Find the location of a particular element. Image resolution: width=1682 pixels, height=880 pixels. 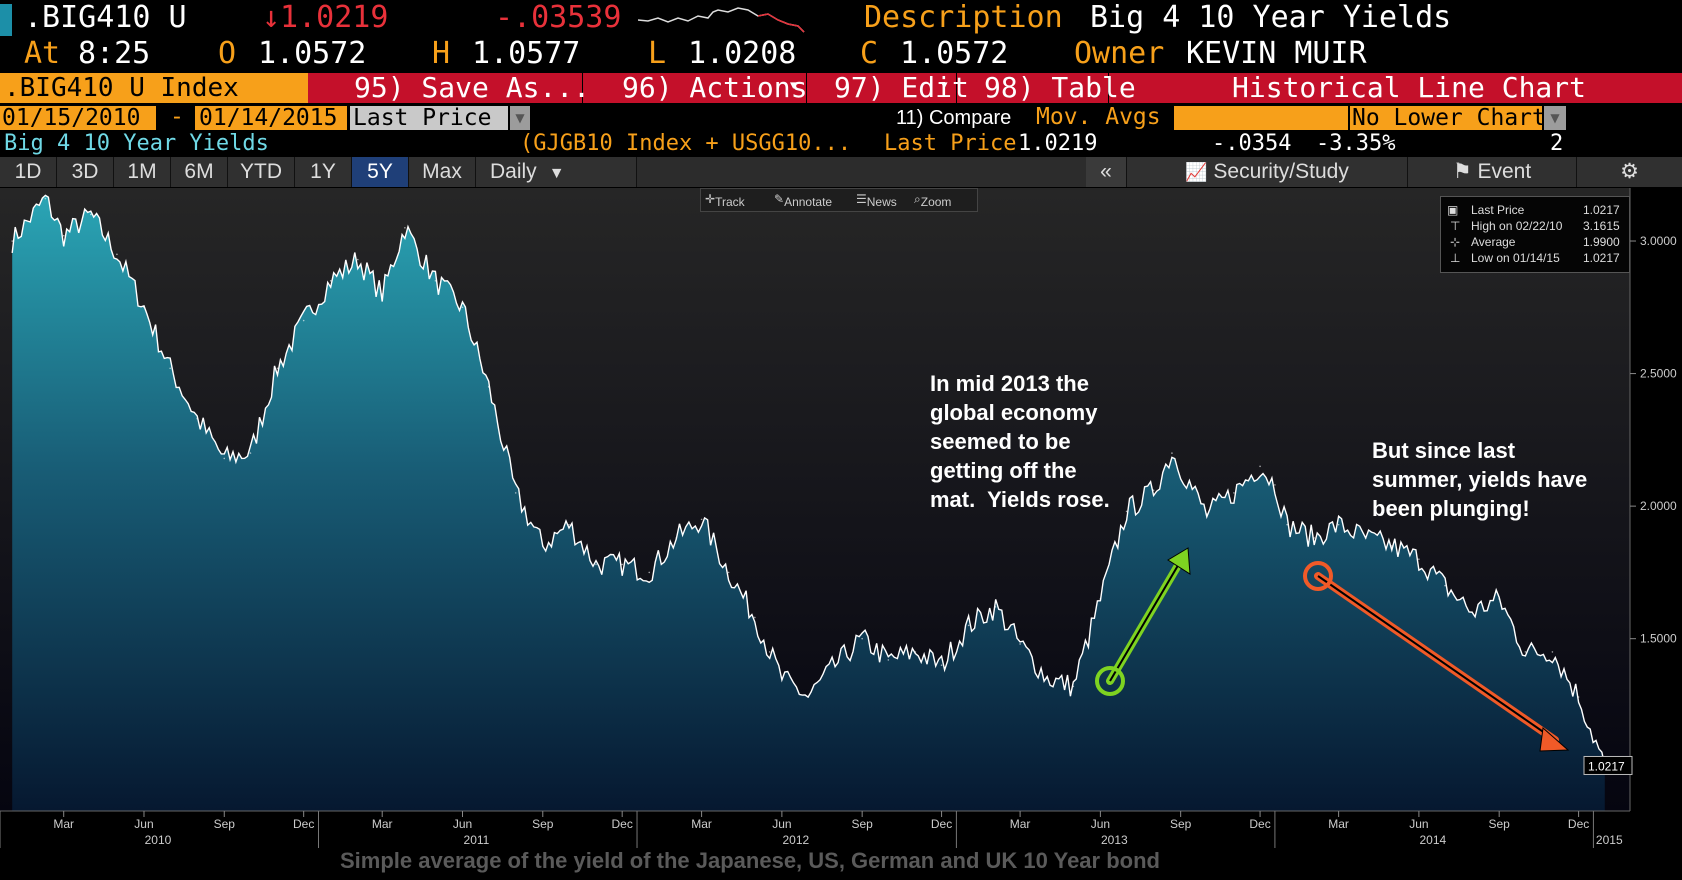

open-value: 1.0572 is located at coordinates (312, 53).